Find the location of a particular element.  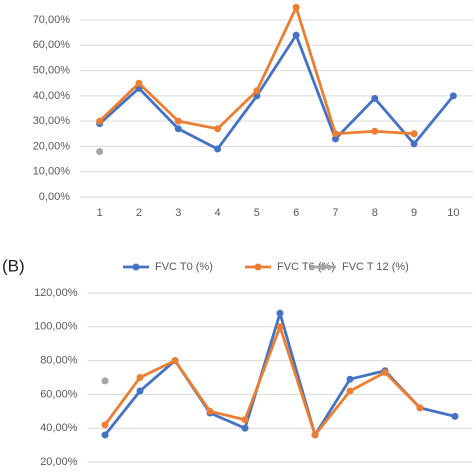

x-tick-label: 7 is located at coordinates (335, 213).